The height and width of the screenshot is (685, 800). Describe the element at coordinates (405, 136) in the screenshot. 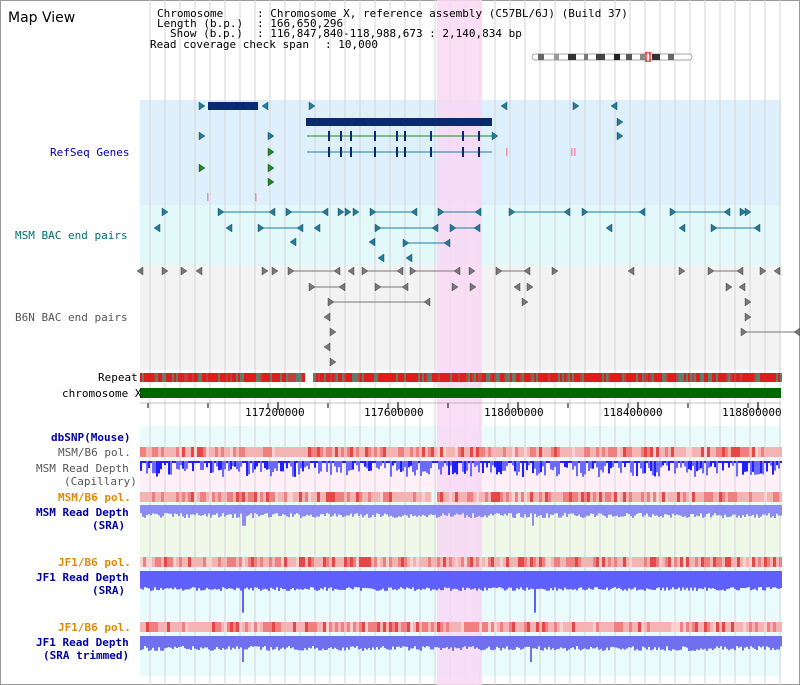

I see `gene-exon` at that location.